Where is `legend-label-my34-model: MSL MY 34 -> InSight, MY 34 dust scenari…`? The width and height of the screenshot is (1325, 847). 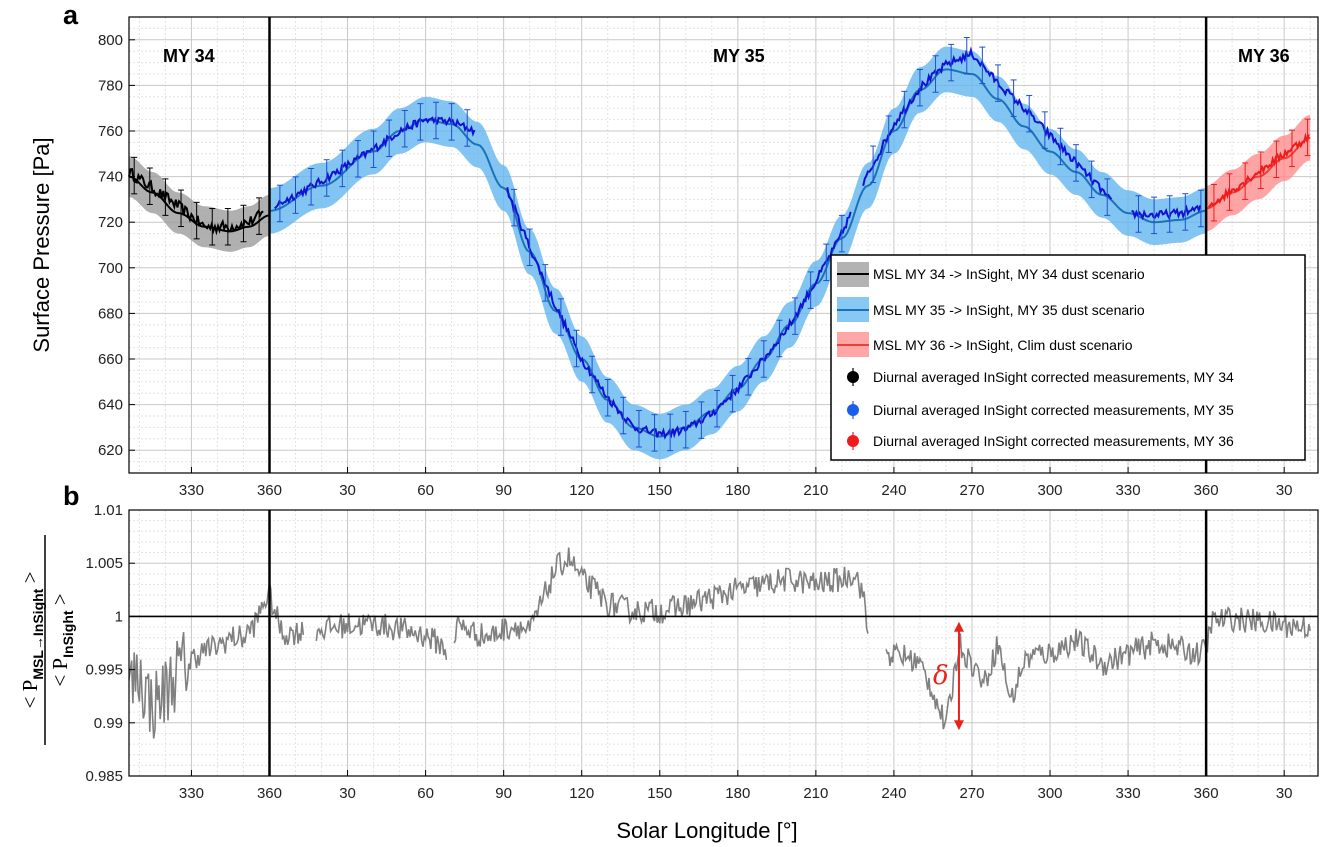
legend-label-my34-model: MSL MY 34 -> InSight, MY 34 dust scenari… is located at coordinates (1009, 274).